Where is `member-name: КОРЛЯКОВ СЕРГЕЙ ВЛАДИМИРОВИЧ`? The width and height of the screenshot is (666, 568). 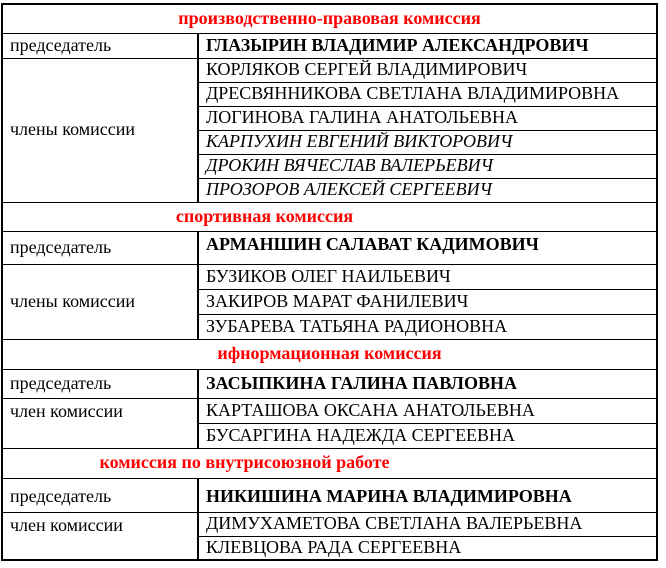 member-name: КОРЛЯКОВ СЕРГЕЙ ВЛАДИМИРОВИЧ is located at coordinates (427, 70).